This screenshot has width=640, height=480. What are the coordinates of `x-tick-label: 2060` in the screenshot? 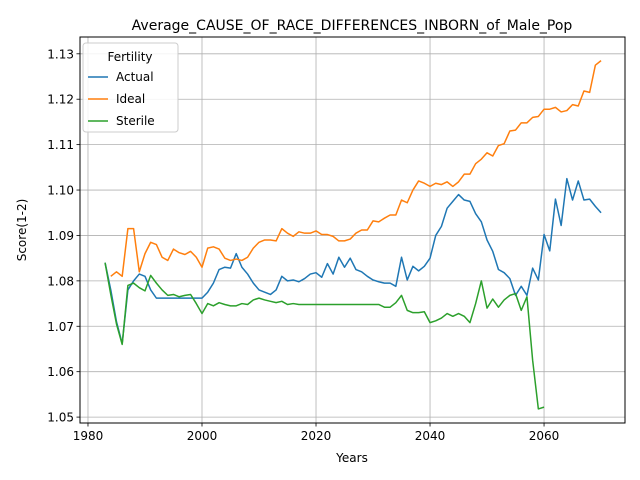 It's located at (544, 436).